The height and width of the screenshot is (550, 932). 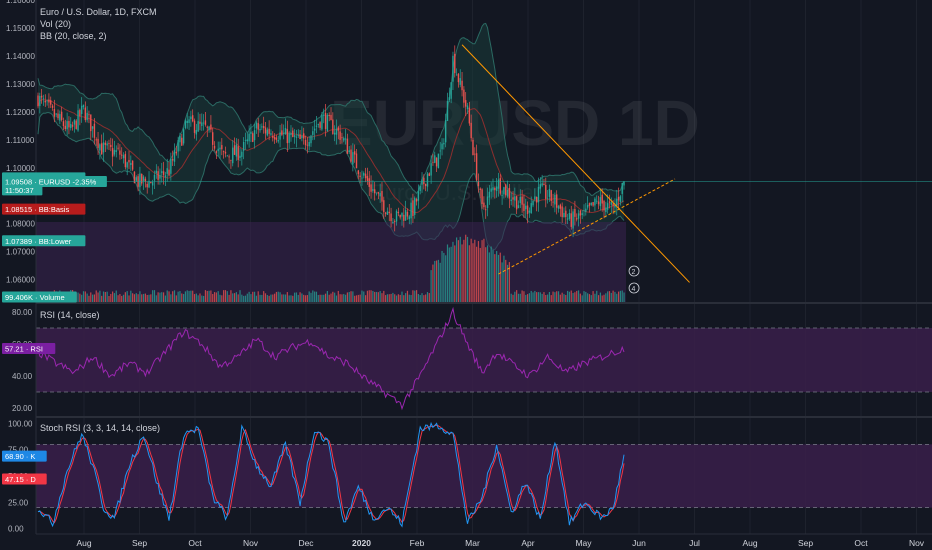 What do you see at coordinates (634, 289) in the screenshot?
I see `event-marker-label: 4` at bounding box center [634, 289].